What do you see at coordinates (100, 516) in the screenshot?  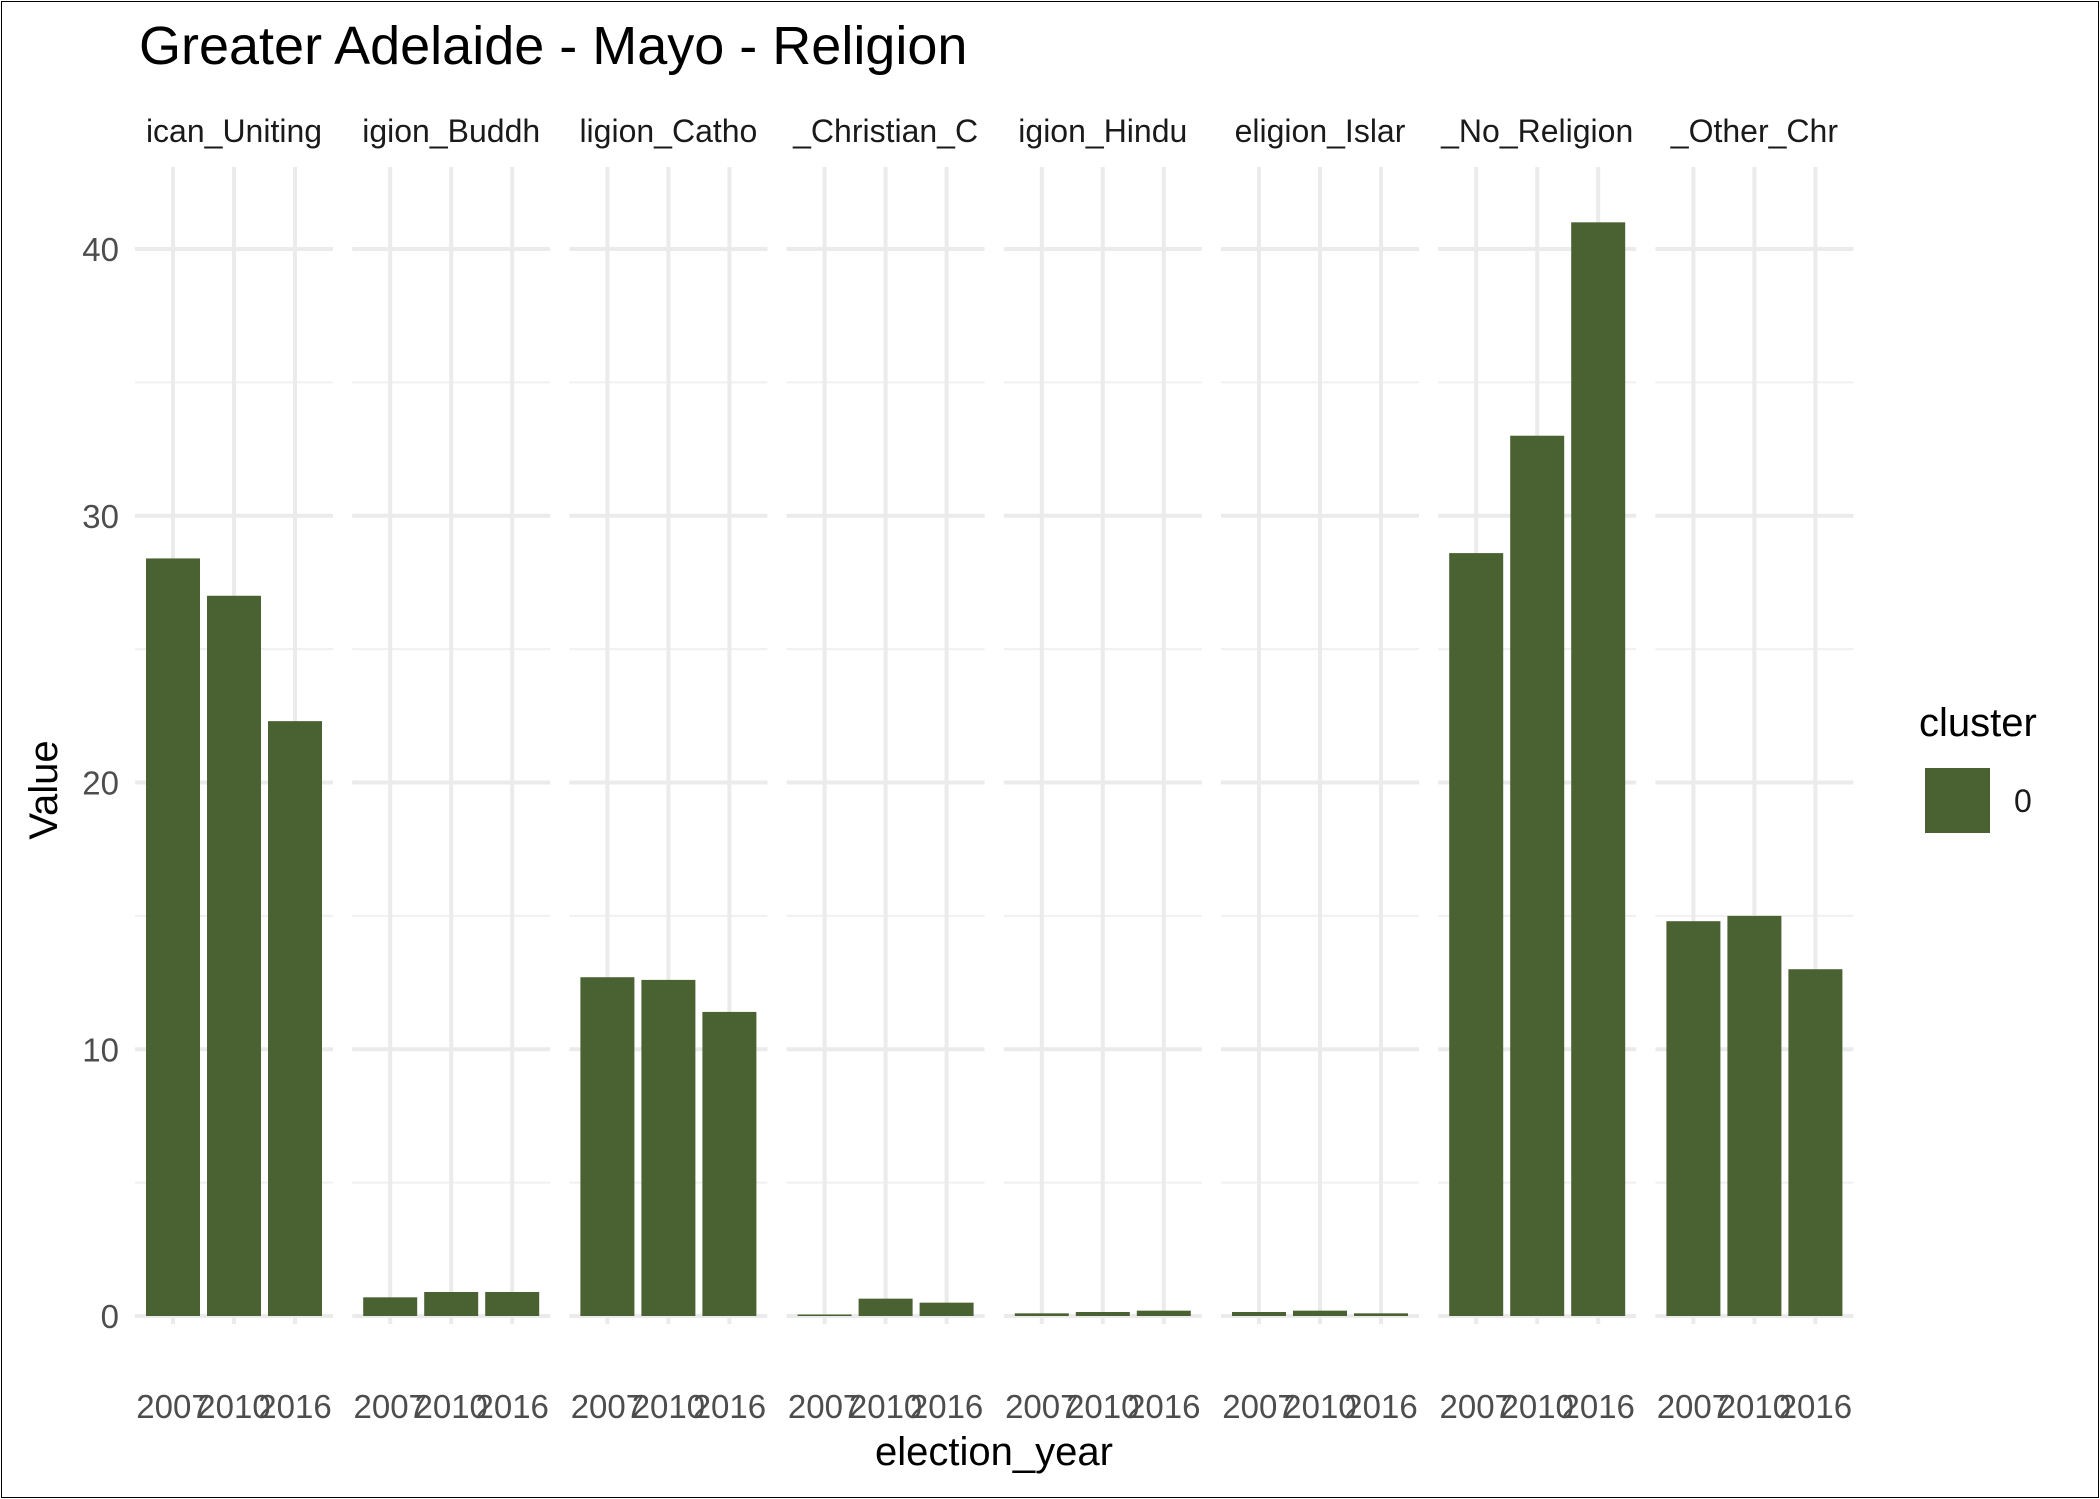 I see `y-tick-label: 30` at bounding box center [100, 516].